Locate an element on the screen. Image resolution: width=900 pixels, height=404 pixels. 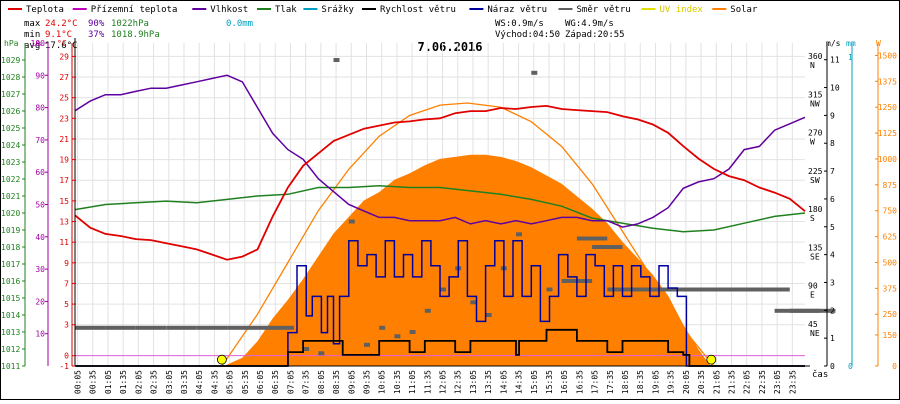
ms-tick-11: 11 is located at coordinates (835, 60).